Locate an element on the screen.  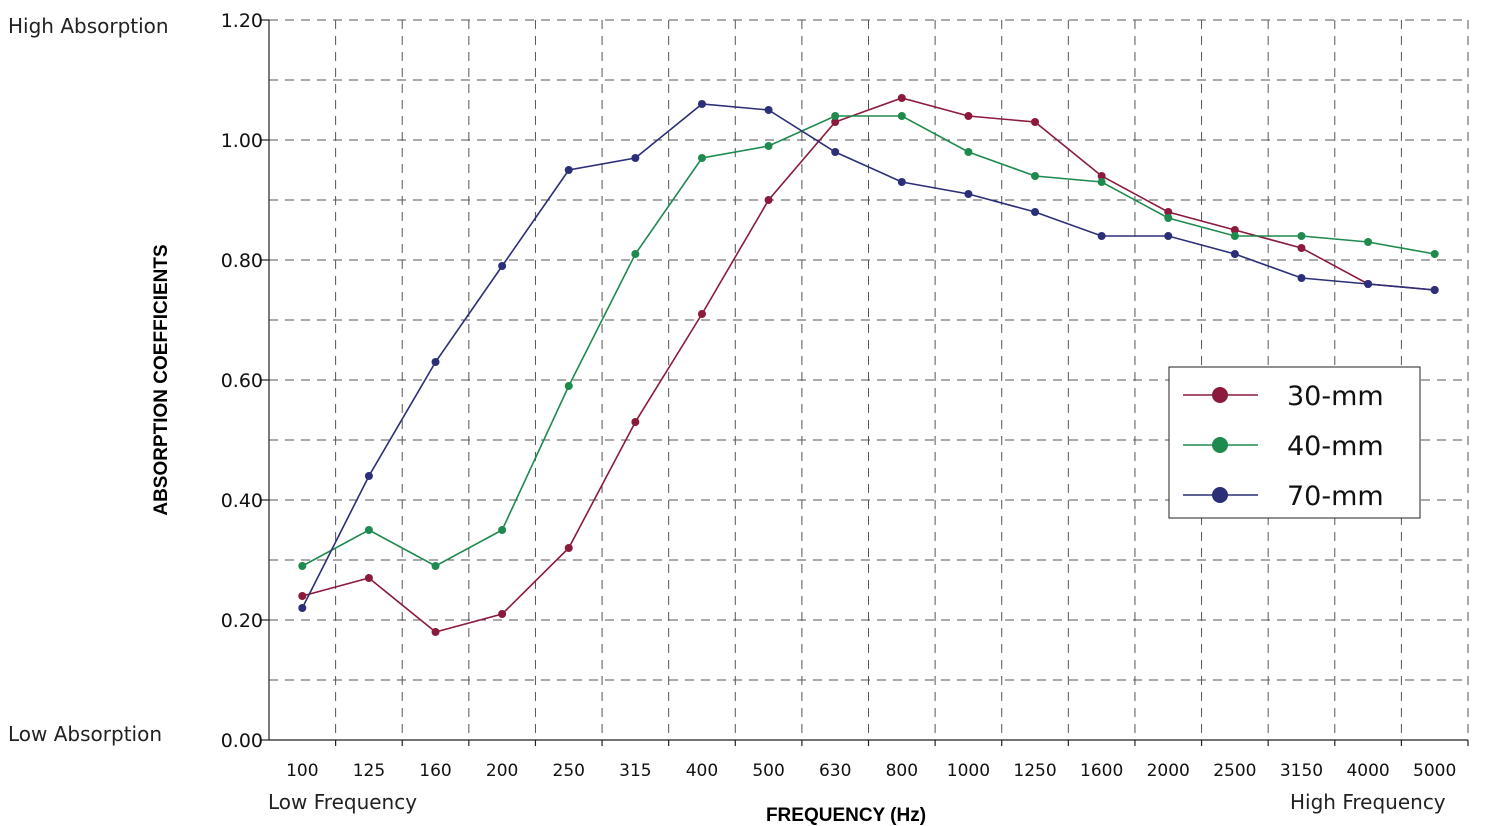
x-tick-label: 2000 is located at coordinates (1168, 771).